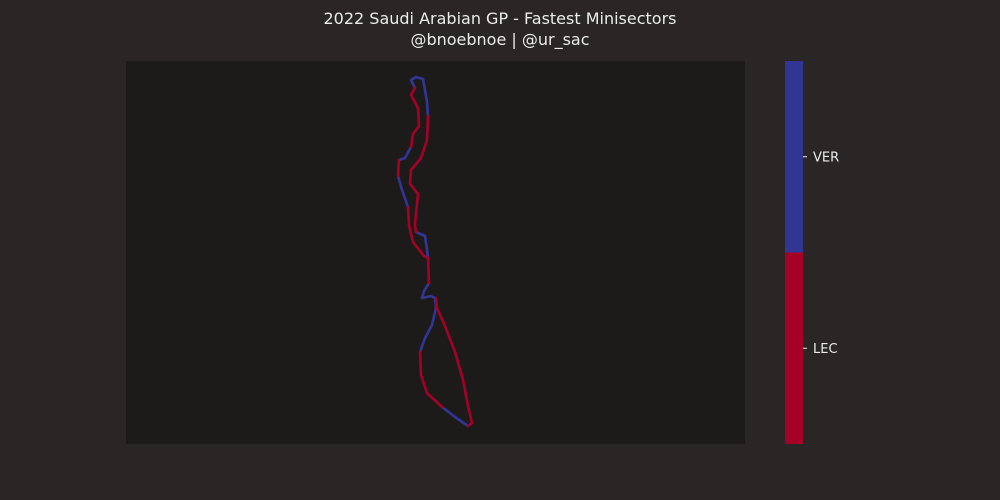 The height and width of the screenshot is (500, 1000). I want to click on colorbar-label-ver: VER, so click(826, 157).